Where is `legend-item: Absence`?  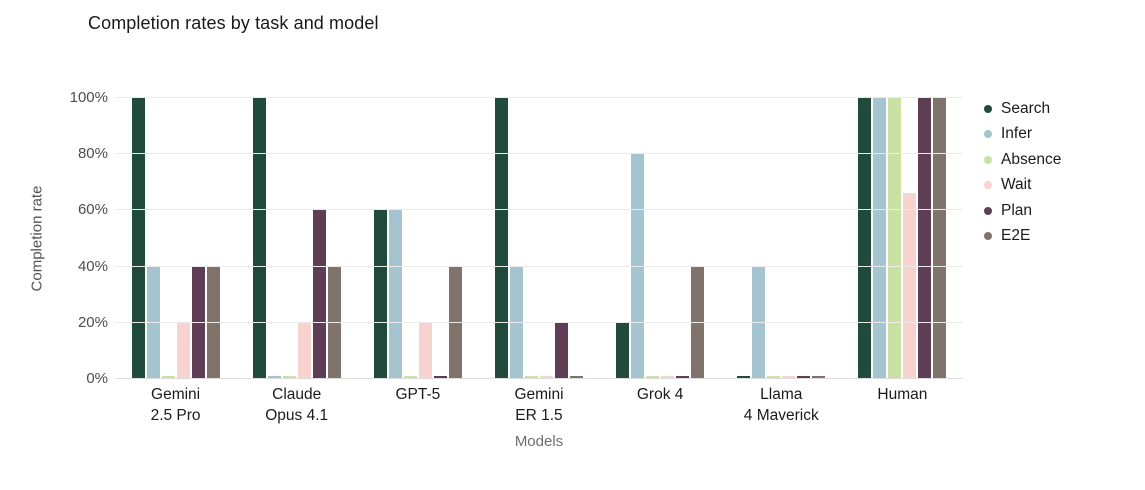
legend-item: Absence is located at coordinates (1022, 160).